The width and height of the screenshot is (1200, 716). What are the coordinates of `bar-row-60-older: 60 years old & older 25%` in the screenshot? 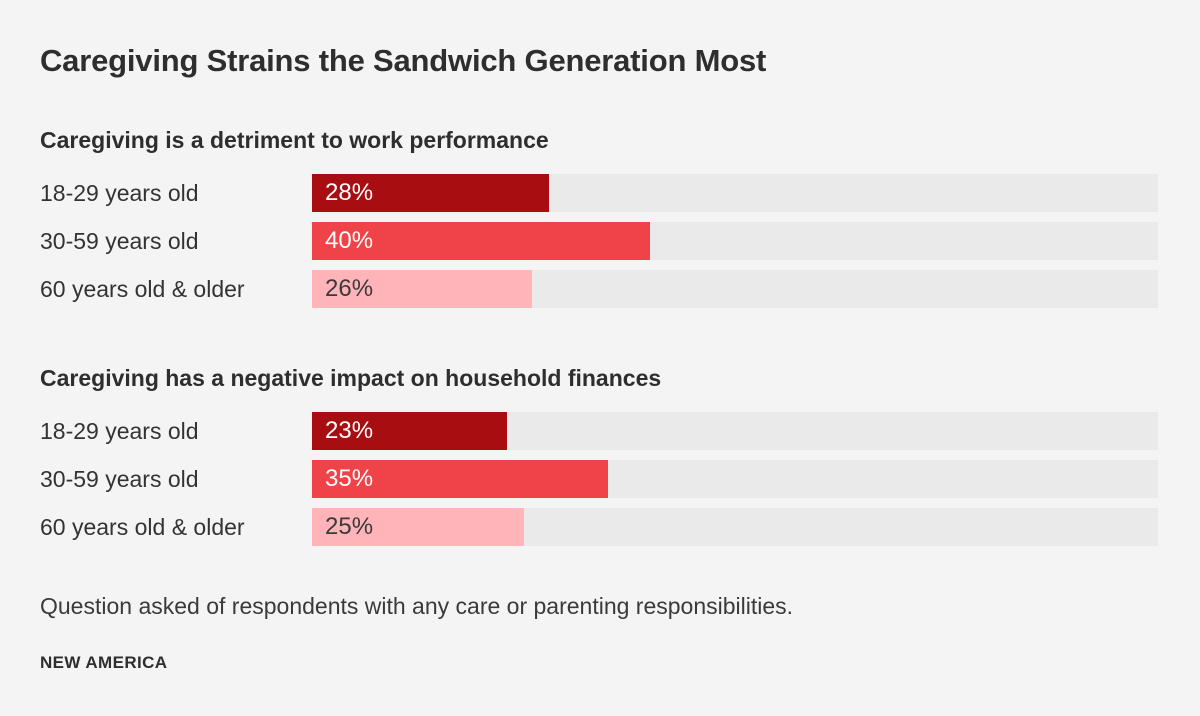 It's located at (599, 527).